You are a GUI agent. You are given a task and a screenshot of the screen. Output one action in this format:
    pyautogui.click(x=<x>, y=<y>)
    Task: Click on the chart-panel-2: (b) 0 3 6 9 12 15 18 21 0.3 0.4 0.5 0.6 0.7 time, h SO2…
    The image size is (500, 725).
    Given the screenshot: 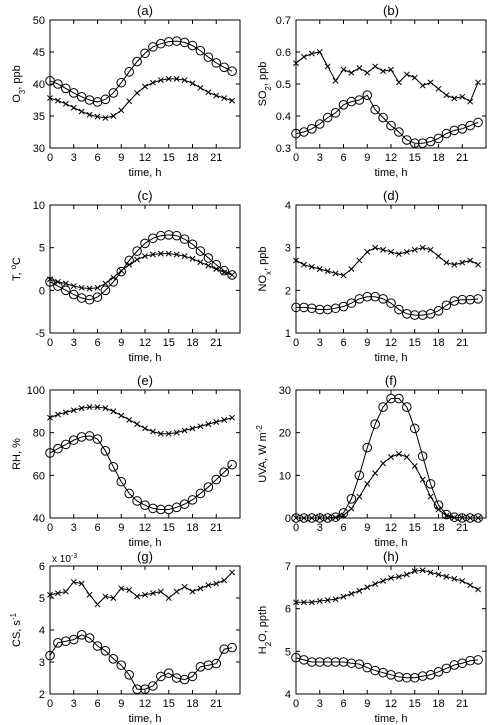 What is the action you would take?
    pyautogui.click(x=372, y=91)
    